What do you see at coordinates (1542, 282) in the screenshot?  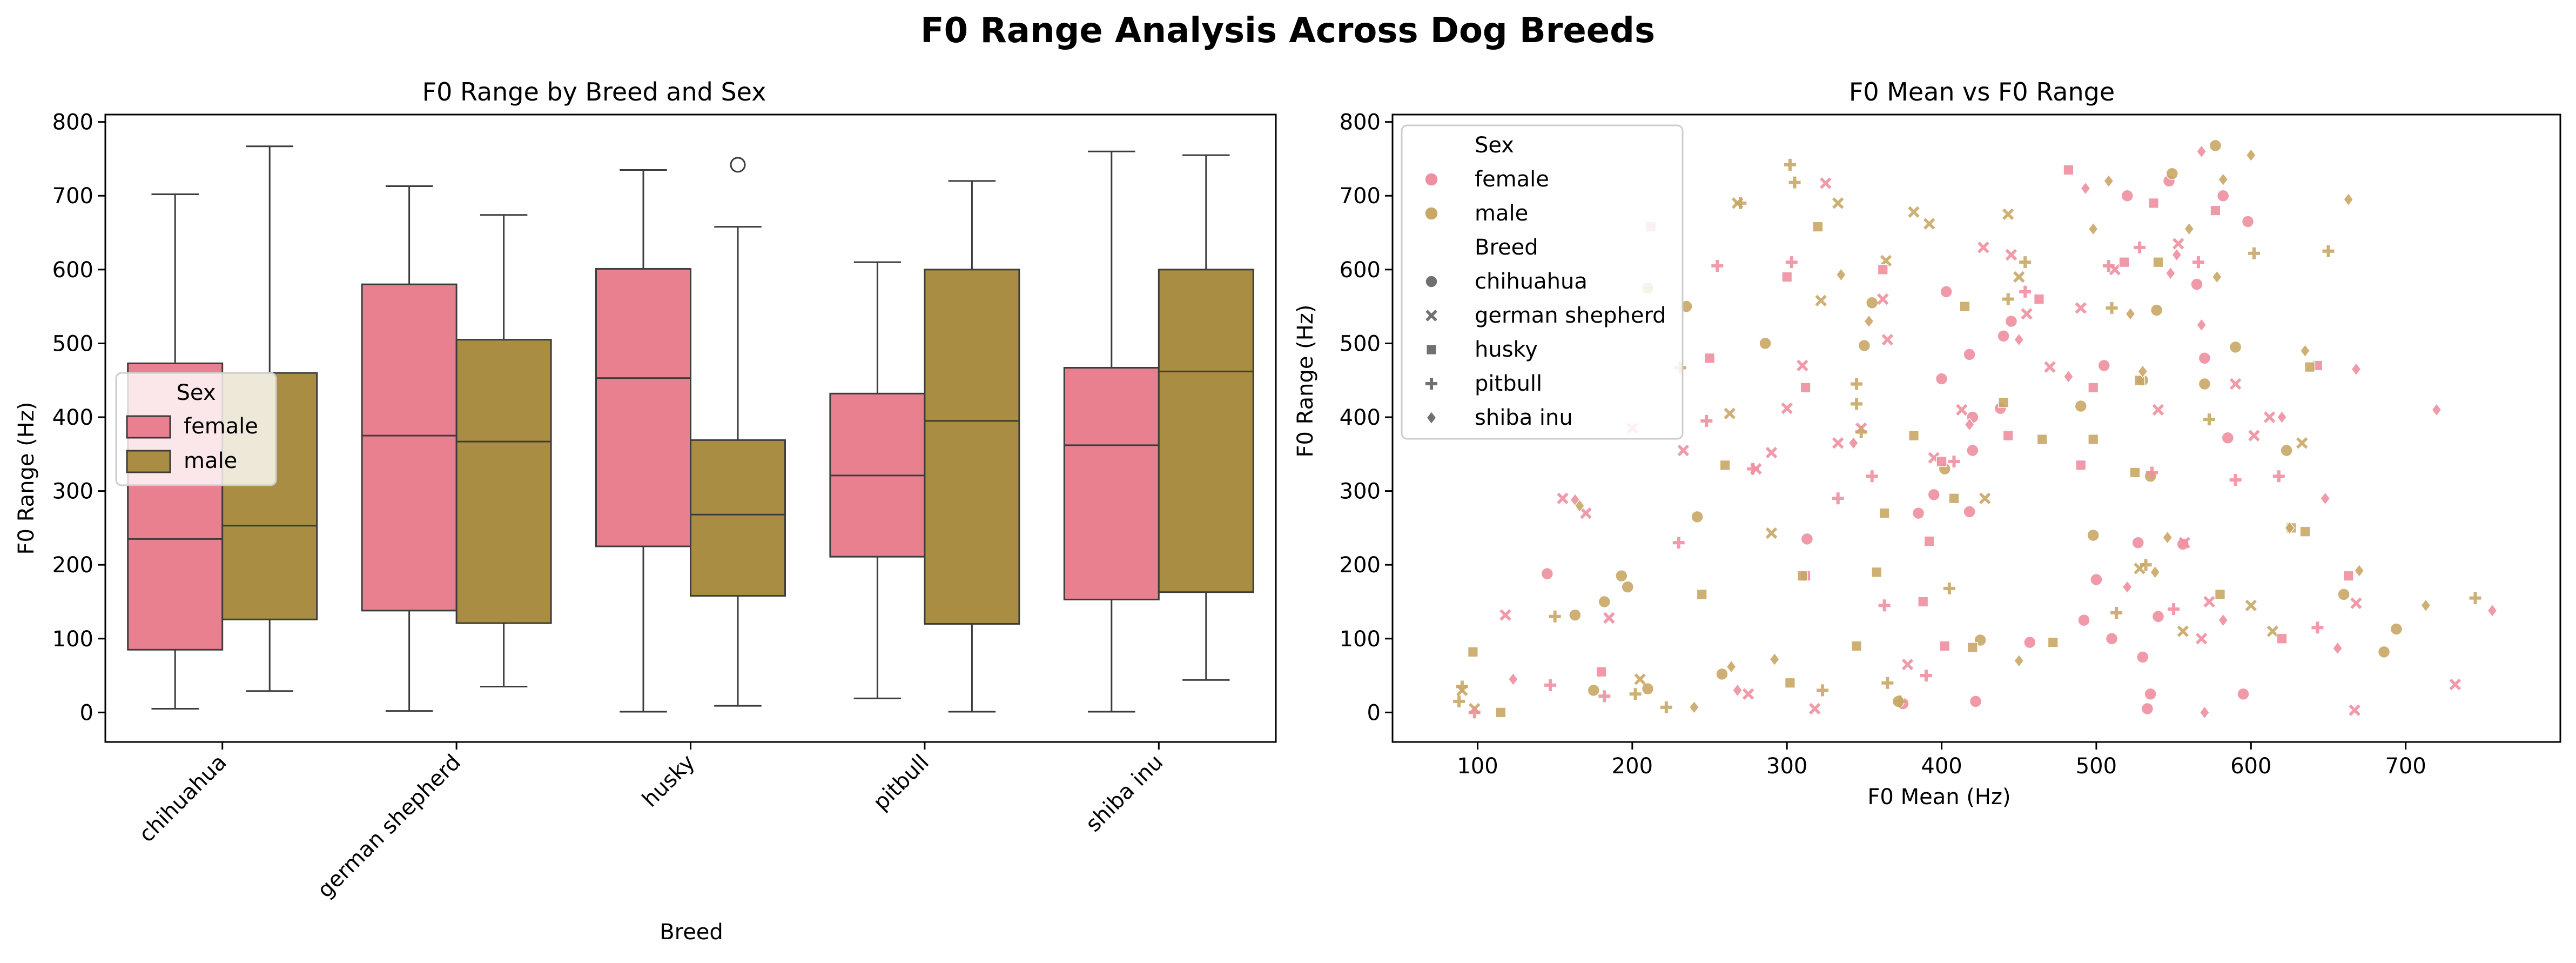 I see `scatter-legend-frame` at bounding box center [1542, 282].